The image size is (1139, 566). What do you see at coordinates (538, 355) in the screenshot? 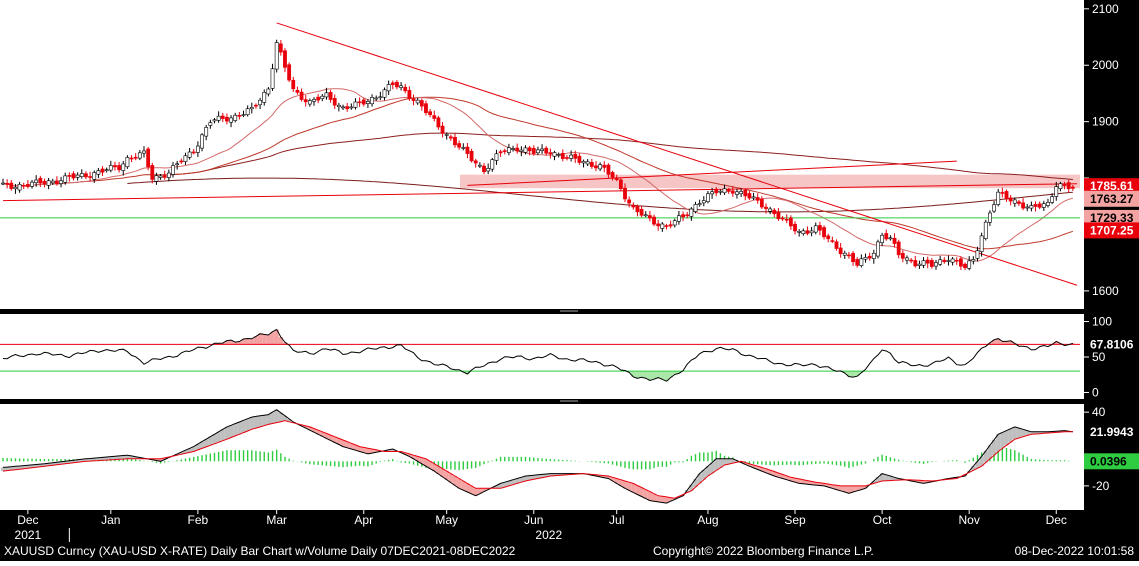
I see `rsi-line` at bounding box center [538, 355].